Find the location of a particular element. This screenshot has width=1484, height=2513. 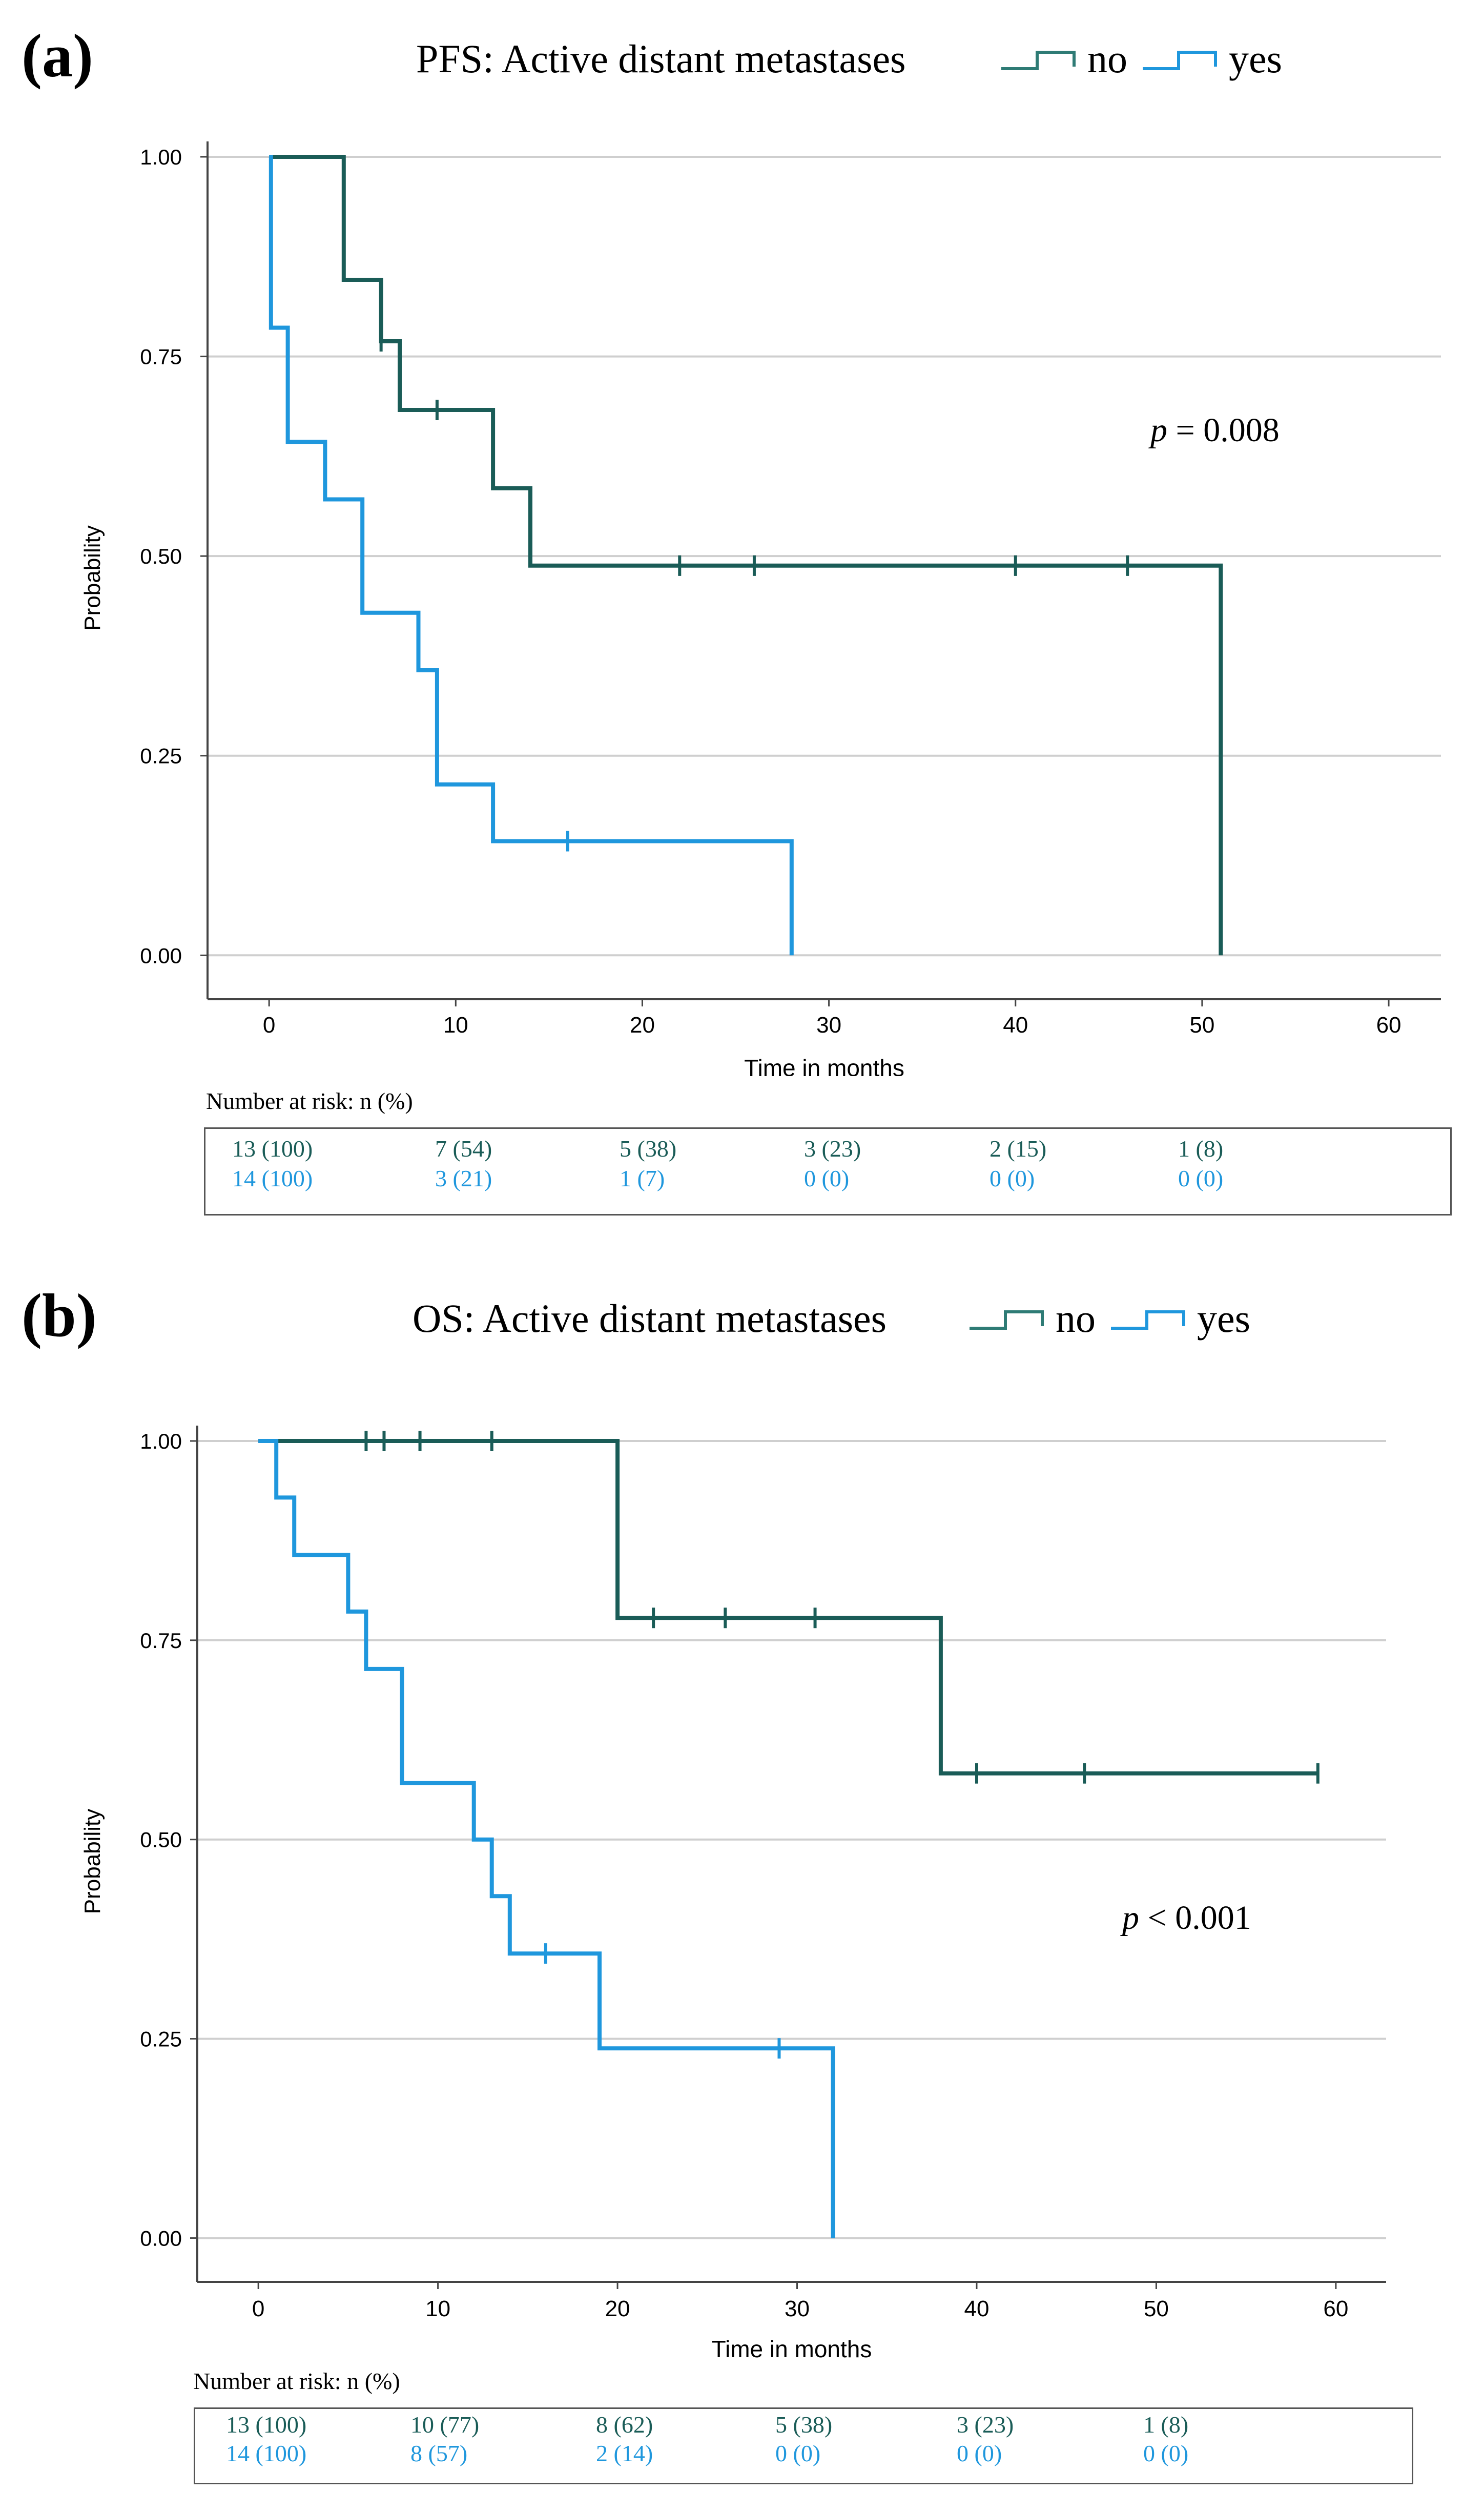

p-value-text: = 0.008 is located at coordinates (1224, 430).